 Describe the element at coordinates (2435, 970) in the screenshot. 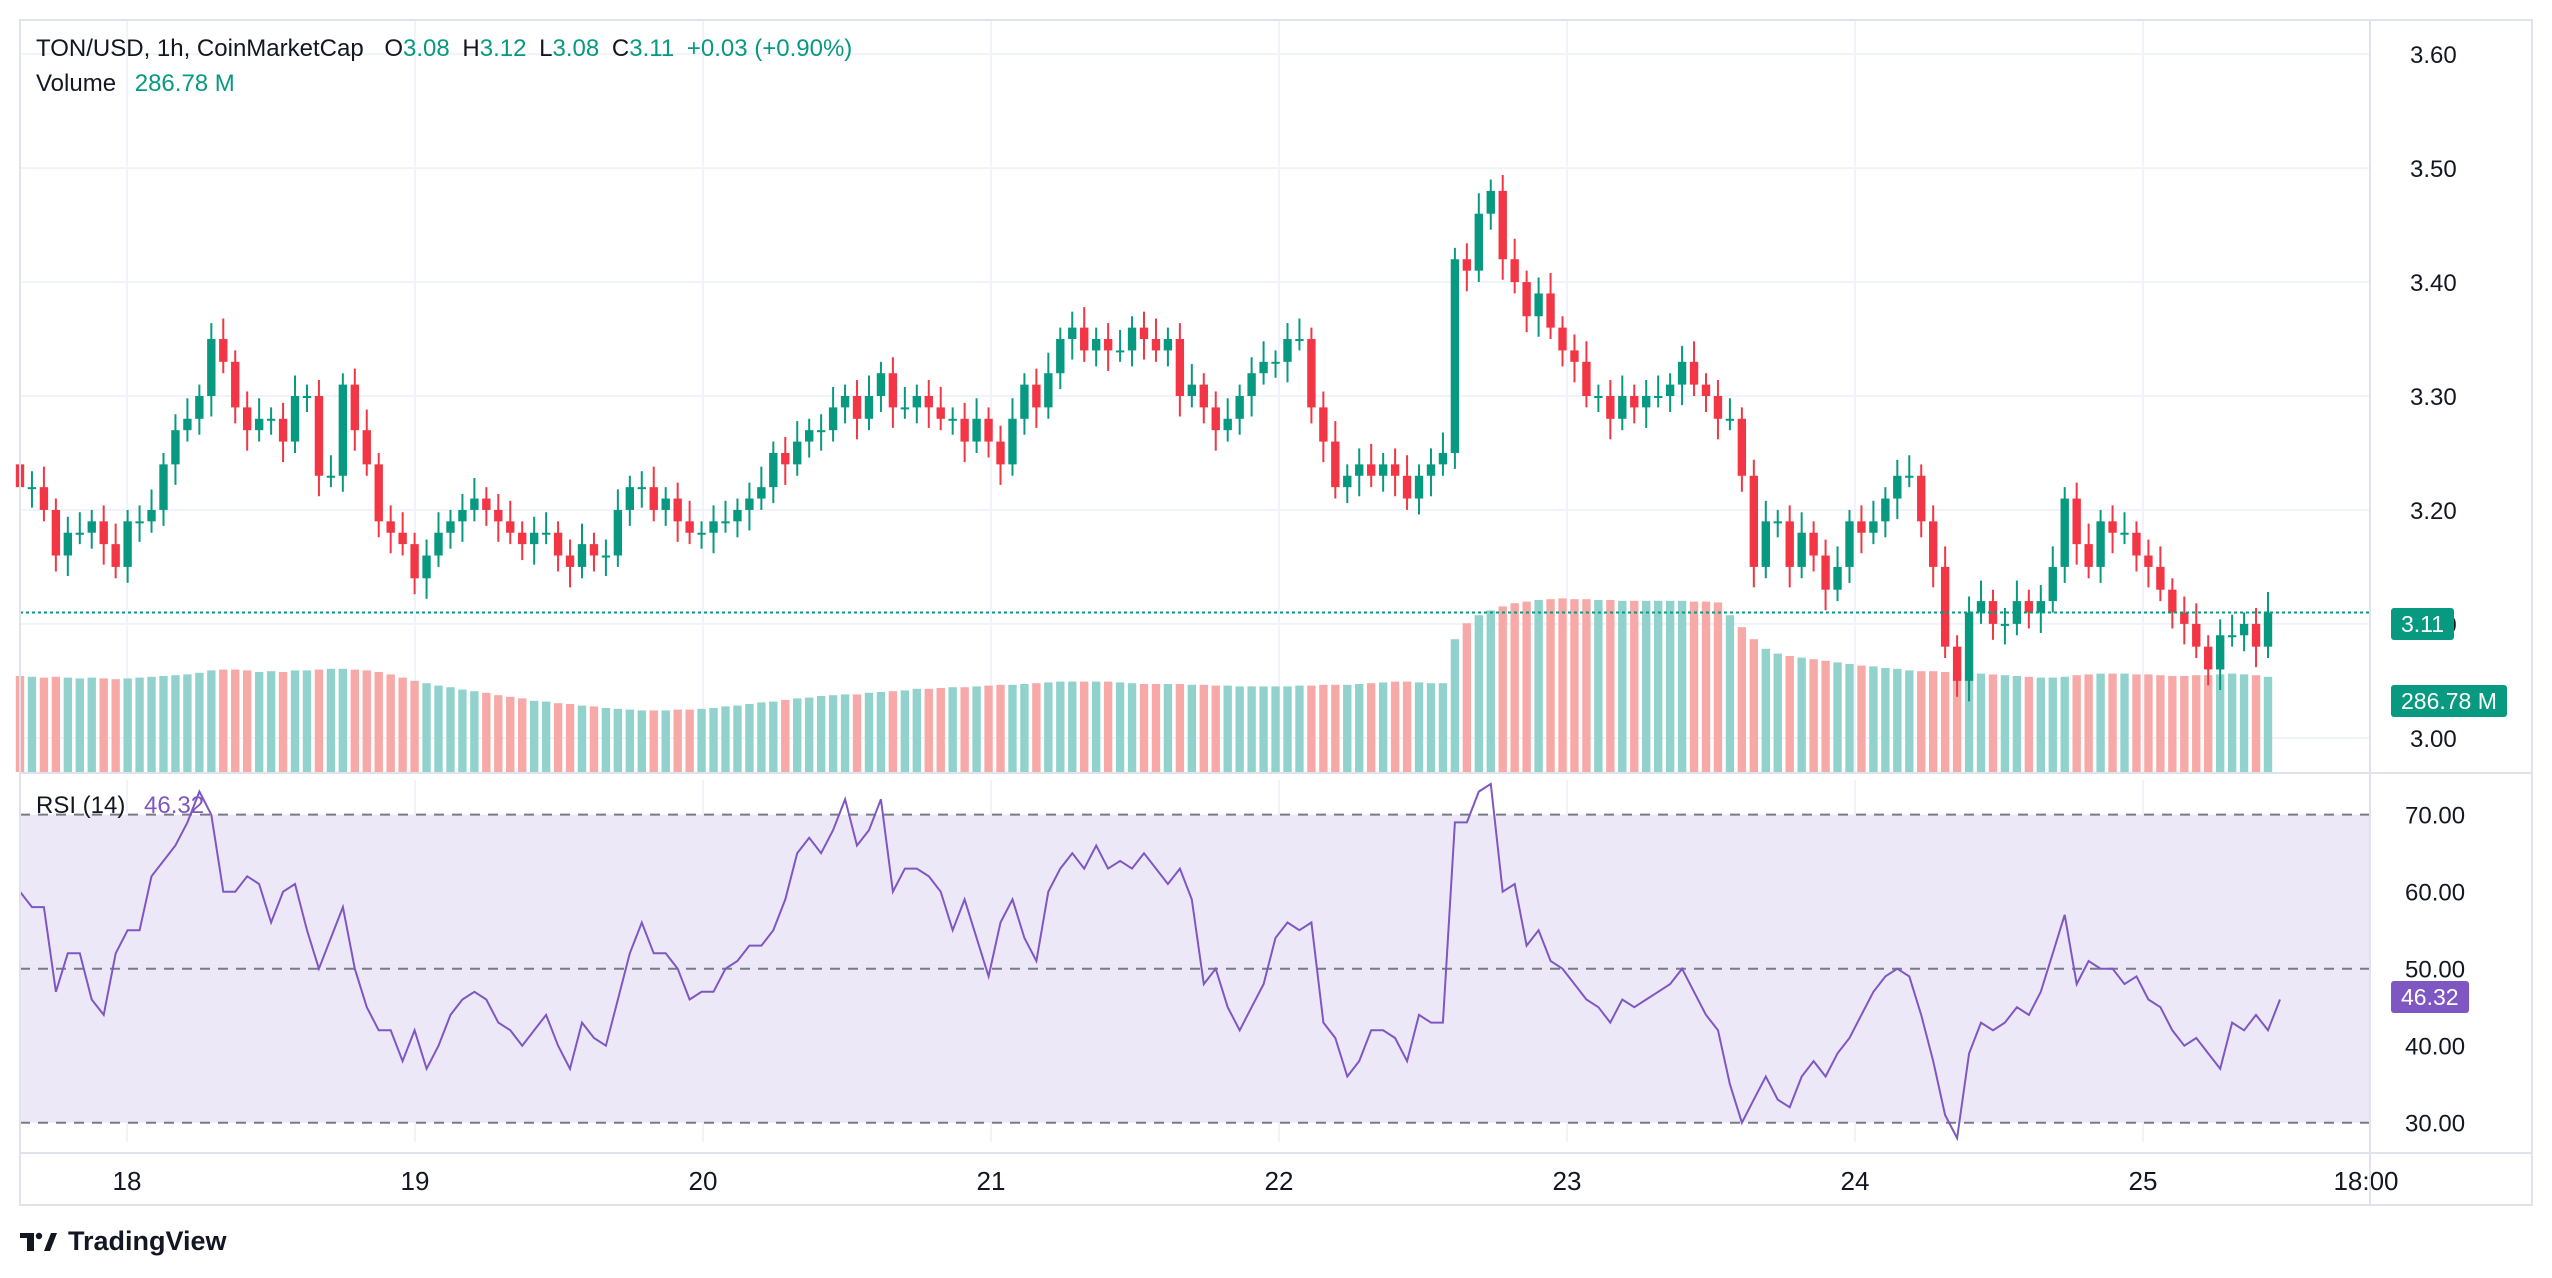

I see `rsi-axis: 70.00 60.00 50.00 40.00 30.00` at that location.